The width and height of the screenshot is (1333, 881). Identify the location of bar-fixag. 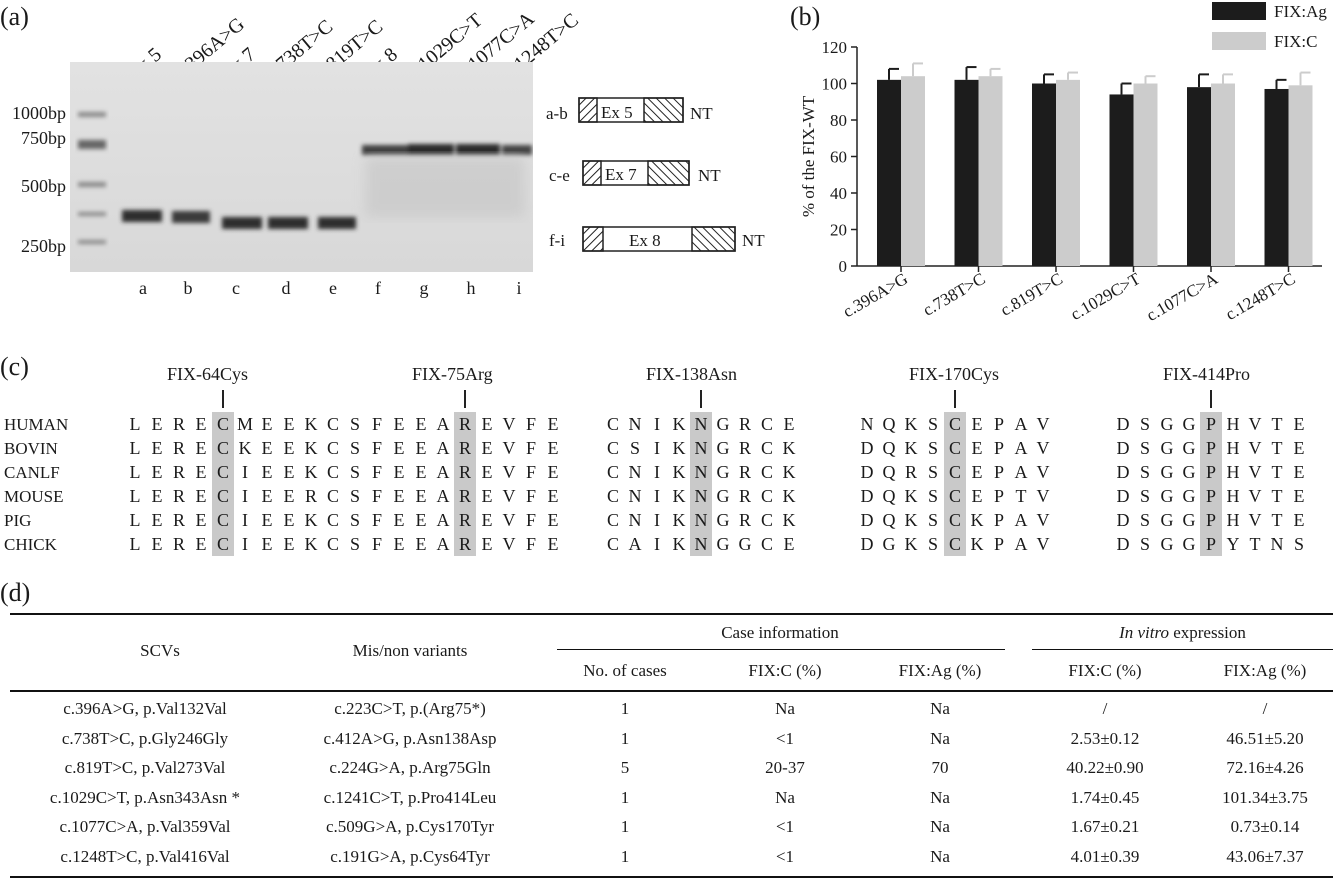
(1044, 174).